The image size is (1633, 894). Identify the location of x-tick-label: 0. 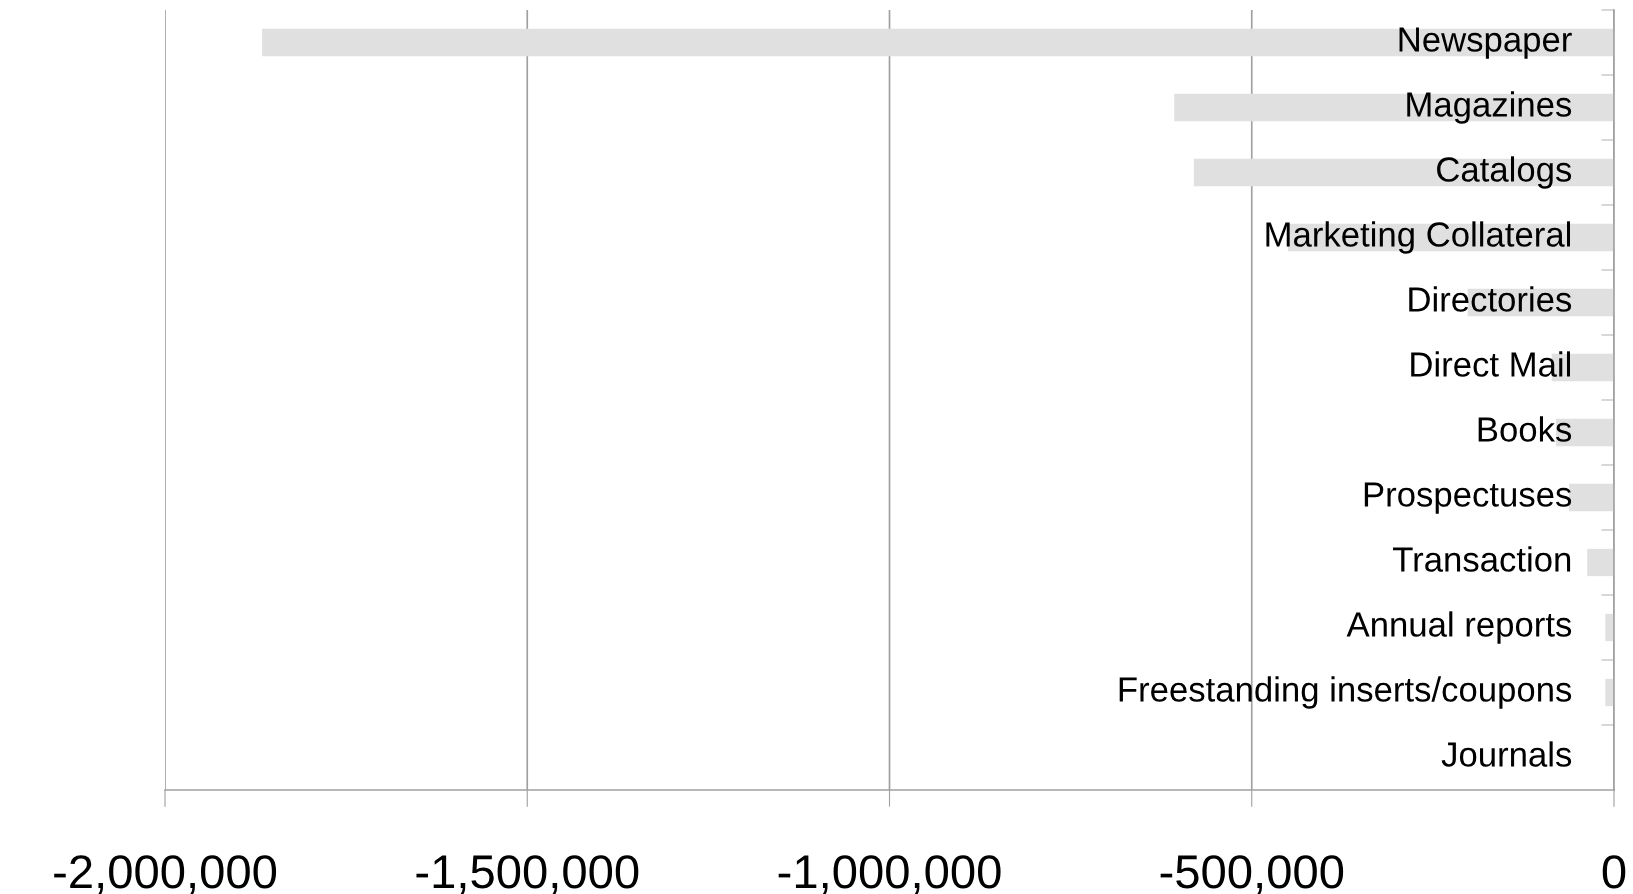
(1614, 872).